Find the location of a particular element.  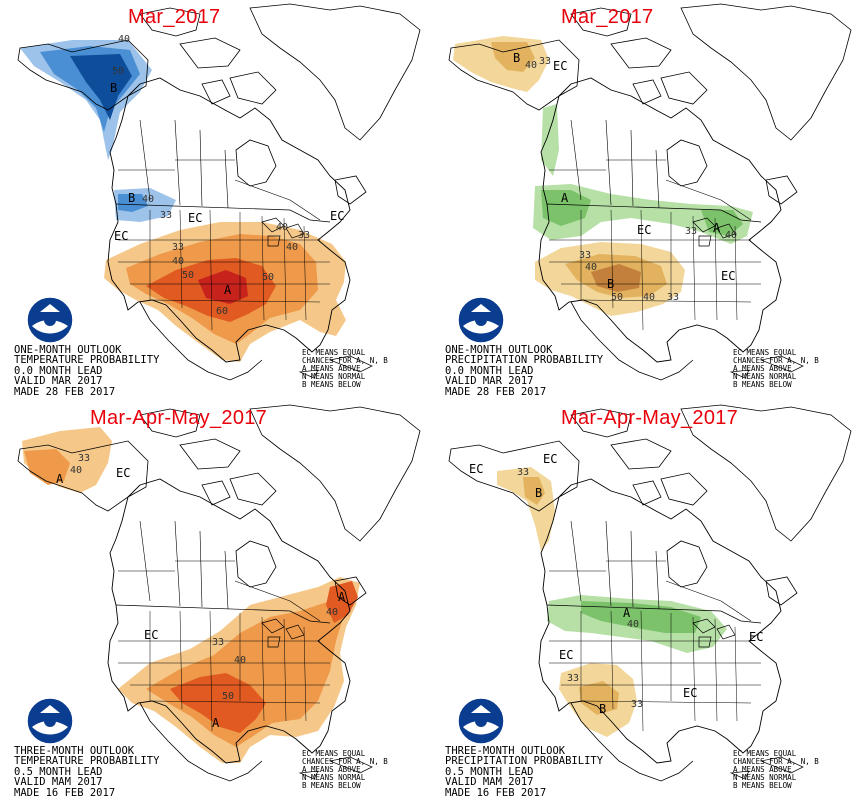

caption-line: 0.0 MONTH LEAD is located at coordinates (58, 370).